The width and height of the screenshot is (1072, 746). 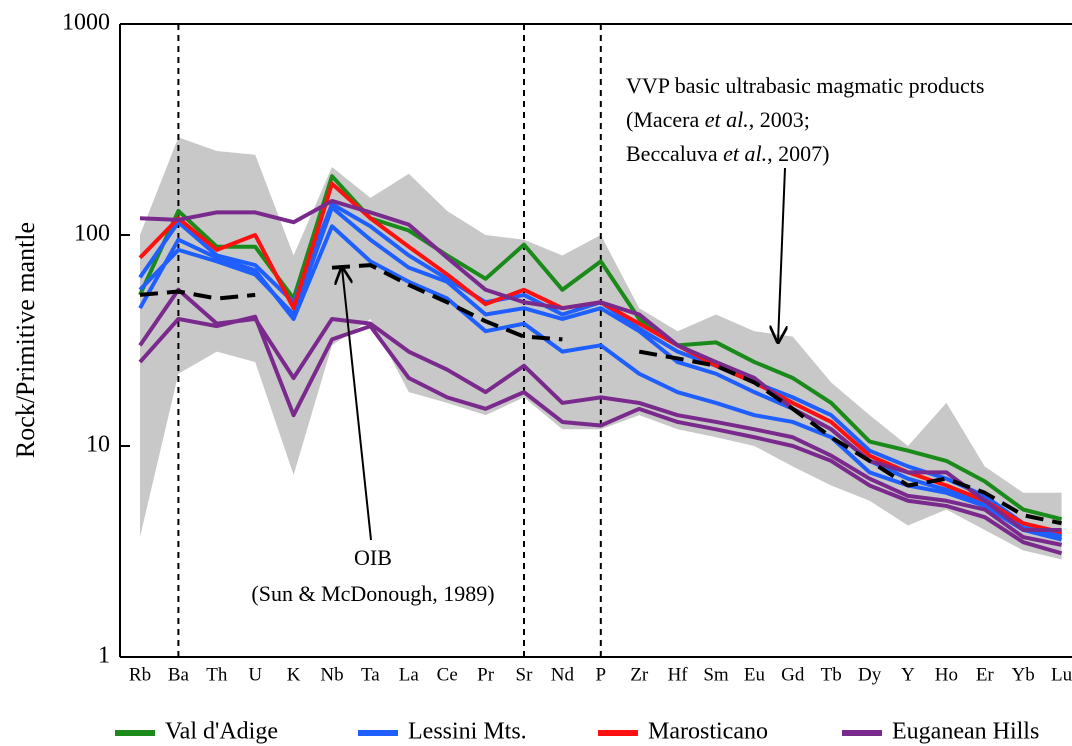 I want to click on x-tick-label: P, so click(x=601, y=674).